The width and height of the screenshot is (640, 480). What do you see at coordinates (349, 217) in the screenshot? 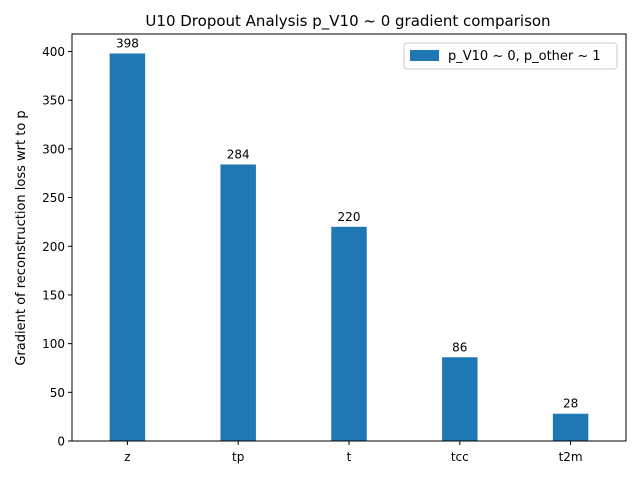
I see `bar-value-label: 220` at bounding box center [349, 217].